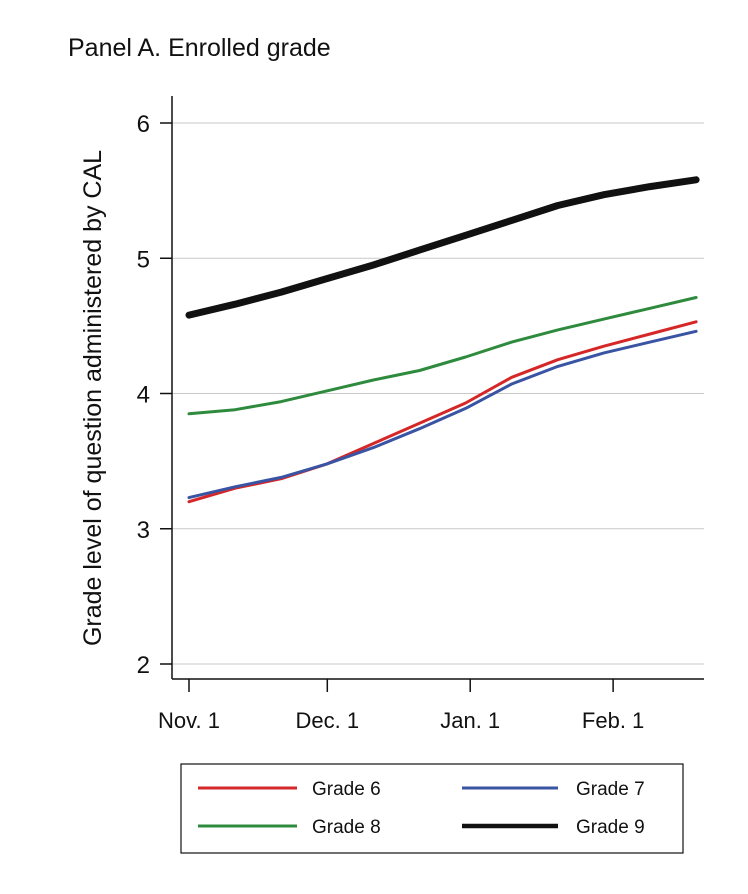 The height and width of the screenshot is (894, 748). Describe the element at coordinates (421, 808) in the screenshot. I see `legend: Grade 6 Grade 7 Grade 8 Grade 9` at that location.